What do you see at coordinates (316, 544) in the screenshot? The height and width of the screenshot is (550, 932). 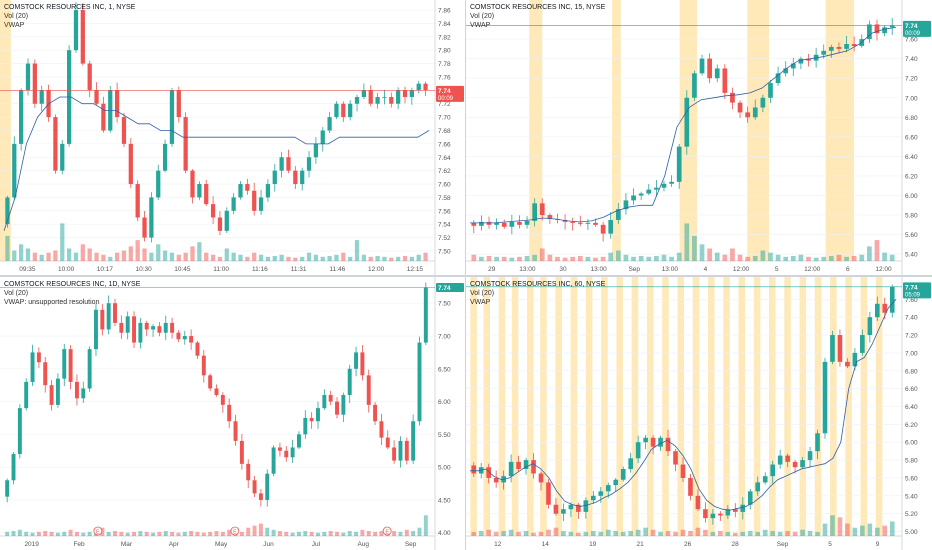 I see `x-tick-label: Jul` at bounding box center [316, 544].